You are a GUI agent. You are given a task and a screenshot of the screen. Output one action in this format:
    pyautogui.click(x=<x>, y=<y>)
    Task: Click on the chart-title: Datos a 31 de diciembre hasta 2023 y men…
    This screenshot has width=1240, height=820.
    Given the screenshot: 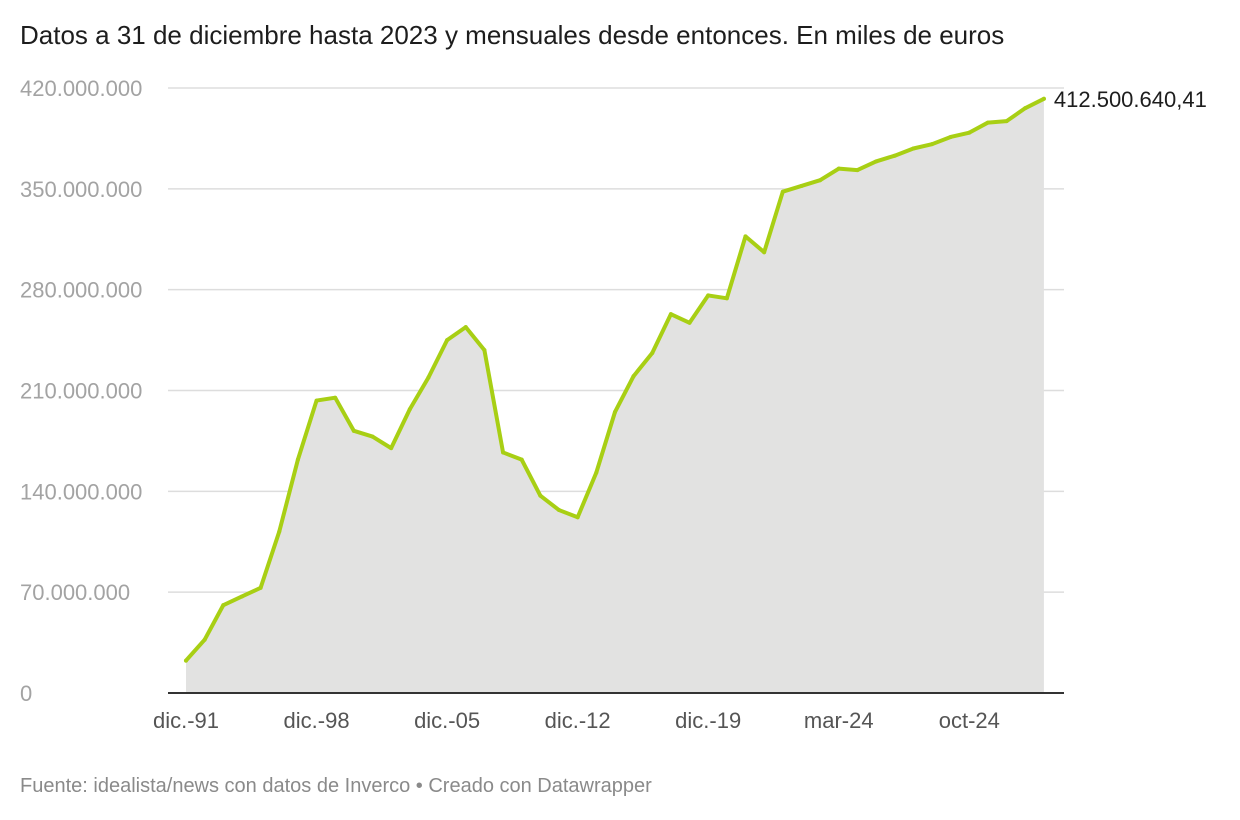 What is the action you would take?
    pyautogui.click(x=512, y=35)
    